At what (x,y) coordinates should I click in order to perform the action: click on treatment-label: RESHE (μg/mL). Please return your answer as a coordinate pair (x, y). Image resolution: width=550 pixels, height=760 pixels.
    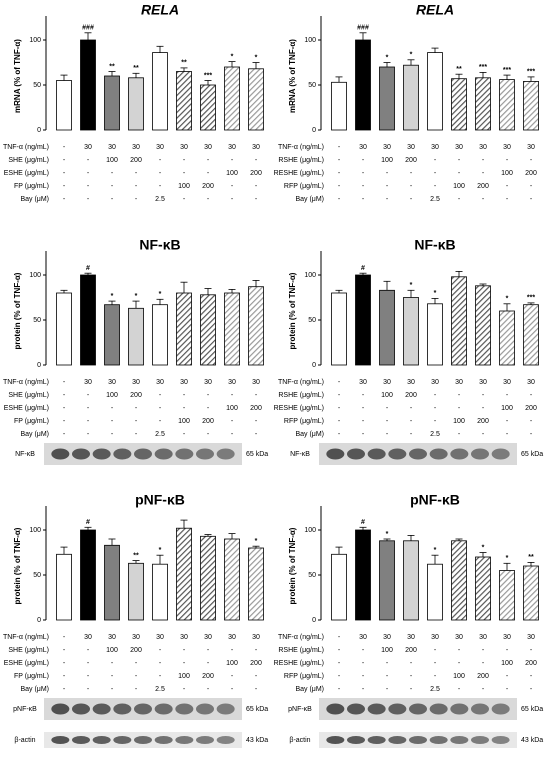
    Looking at the image, I should click on (299, 173).